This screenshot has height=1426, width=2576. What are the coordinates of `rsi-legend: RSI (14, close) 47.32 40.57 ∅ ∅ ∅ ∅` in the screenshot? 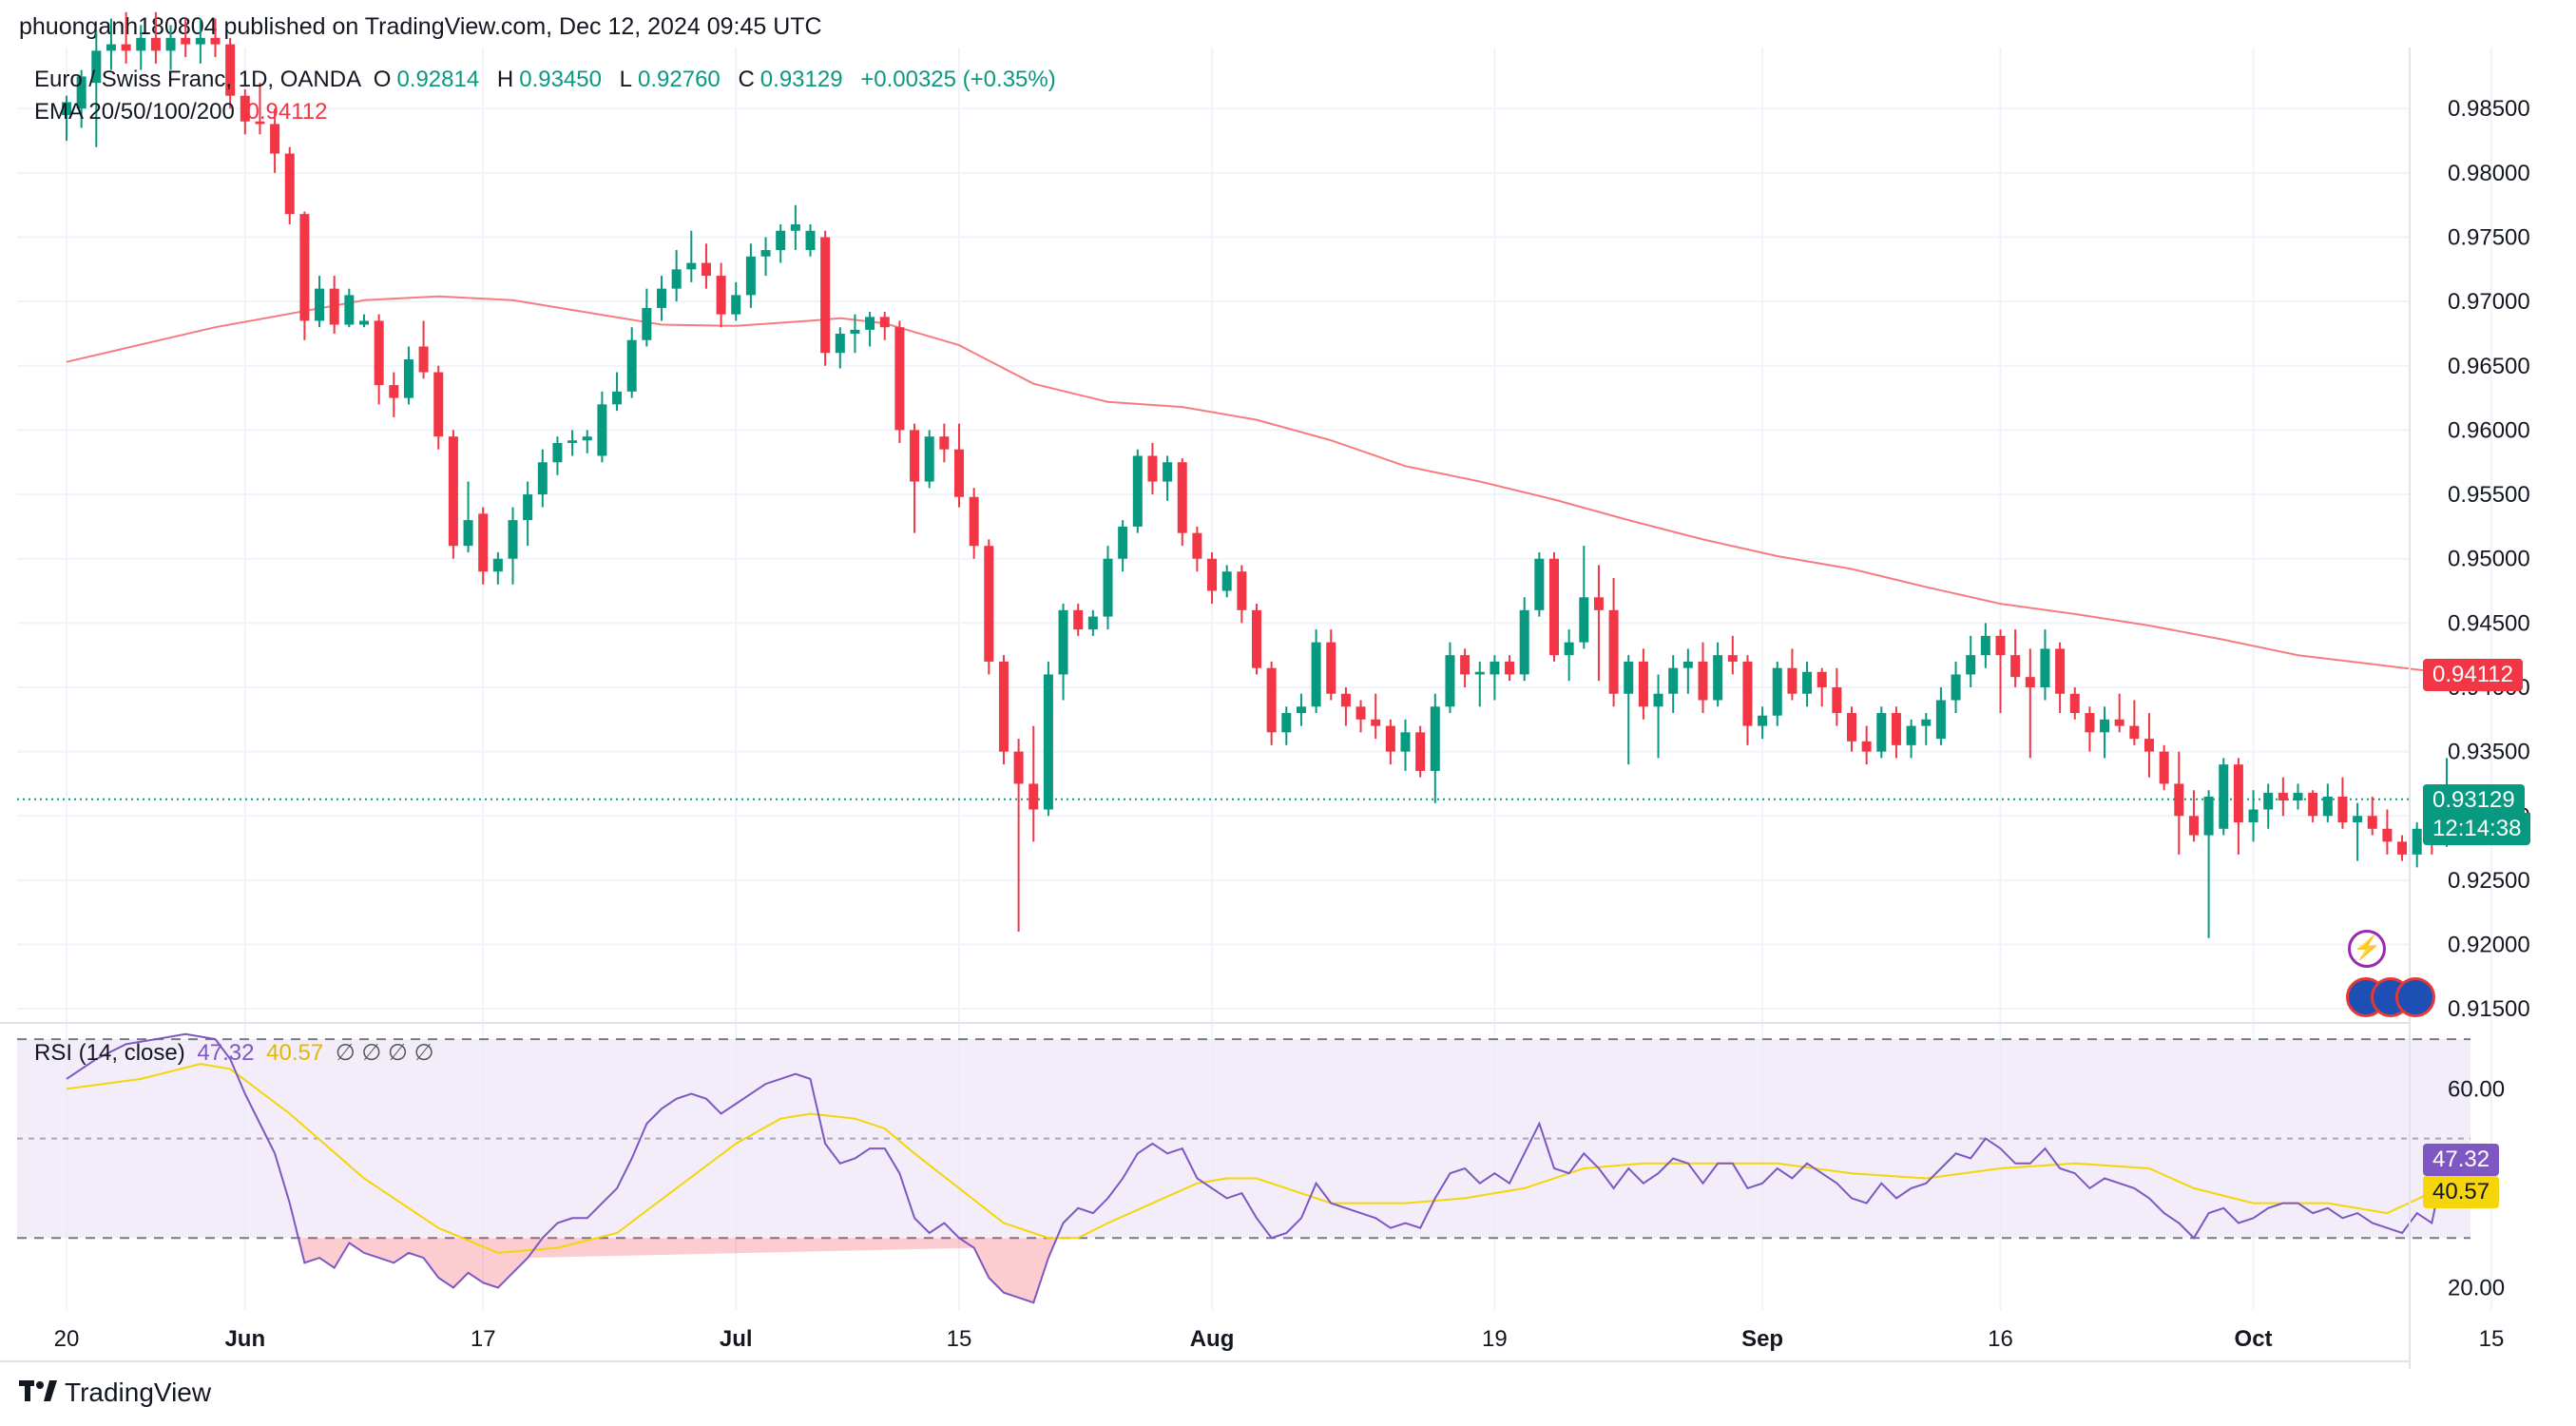 It's located at (237, 1053).